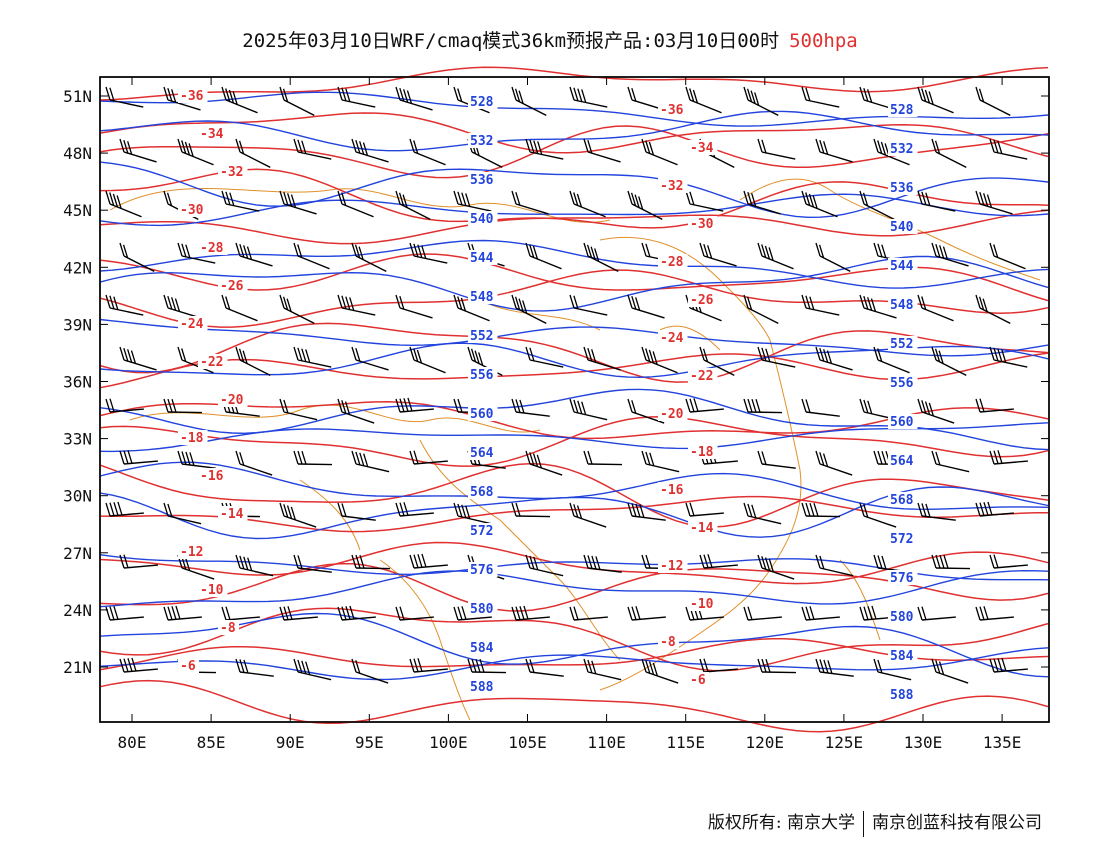 The width and height of the screenshot is (1100, 850). Describe the element at coordinates (77, 439) in the screenshot. I see `lat-label: 33N` at that location.